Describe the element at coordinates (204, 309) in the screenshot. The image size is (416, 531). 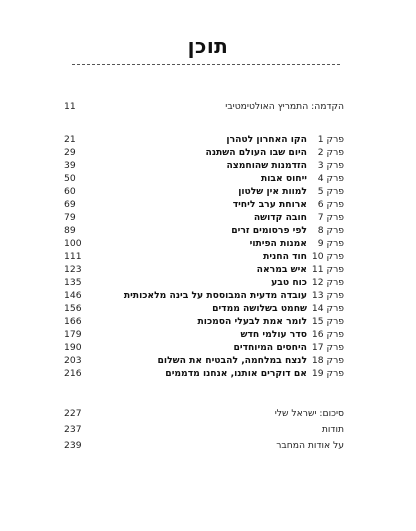
I see `toc-chapter-row: פרק 14 שחמט בשלושה ממדים 156` at that location.